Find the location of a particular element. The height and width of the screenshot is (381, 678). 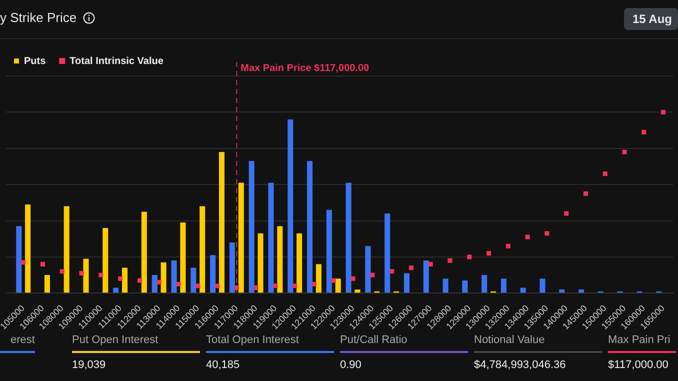

text: Put Open Interest is located at coordinates (136, 343).